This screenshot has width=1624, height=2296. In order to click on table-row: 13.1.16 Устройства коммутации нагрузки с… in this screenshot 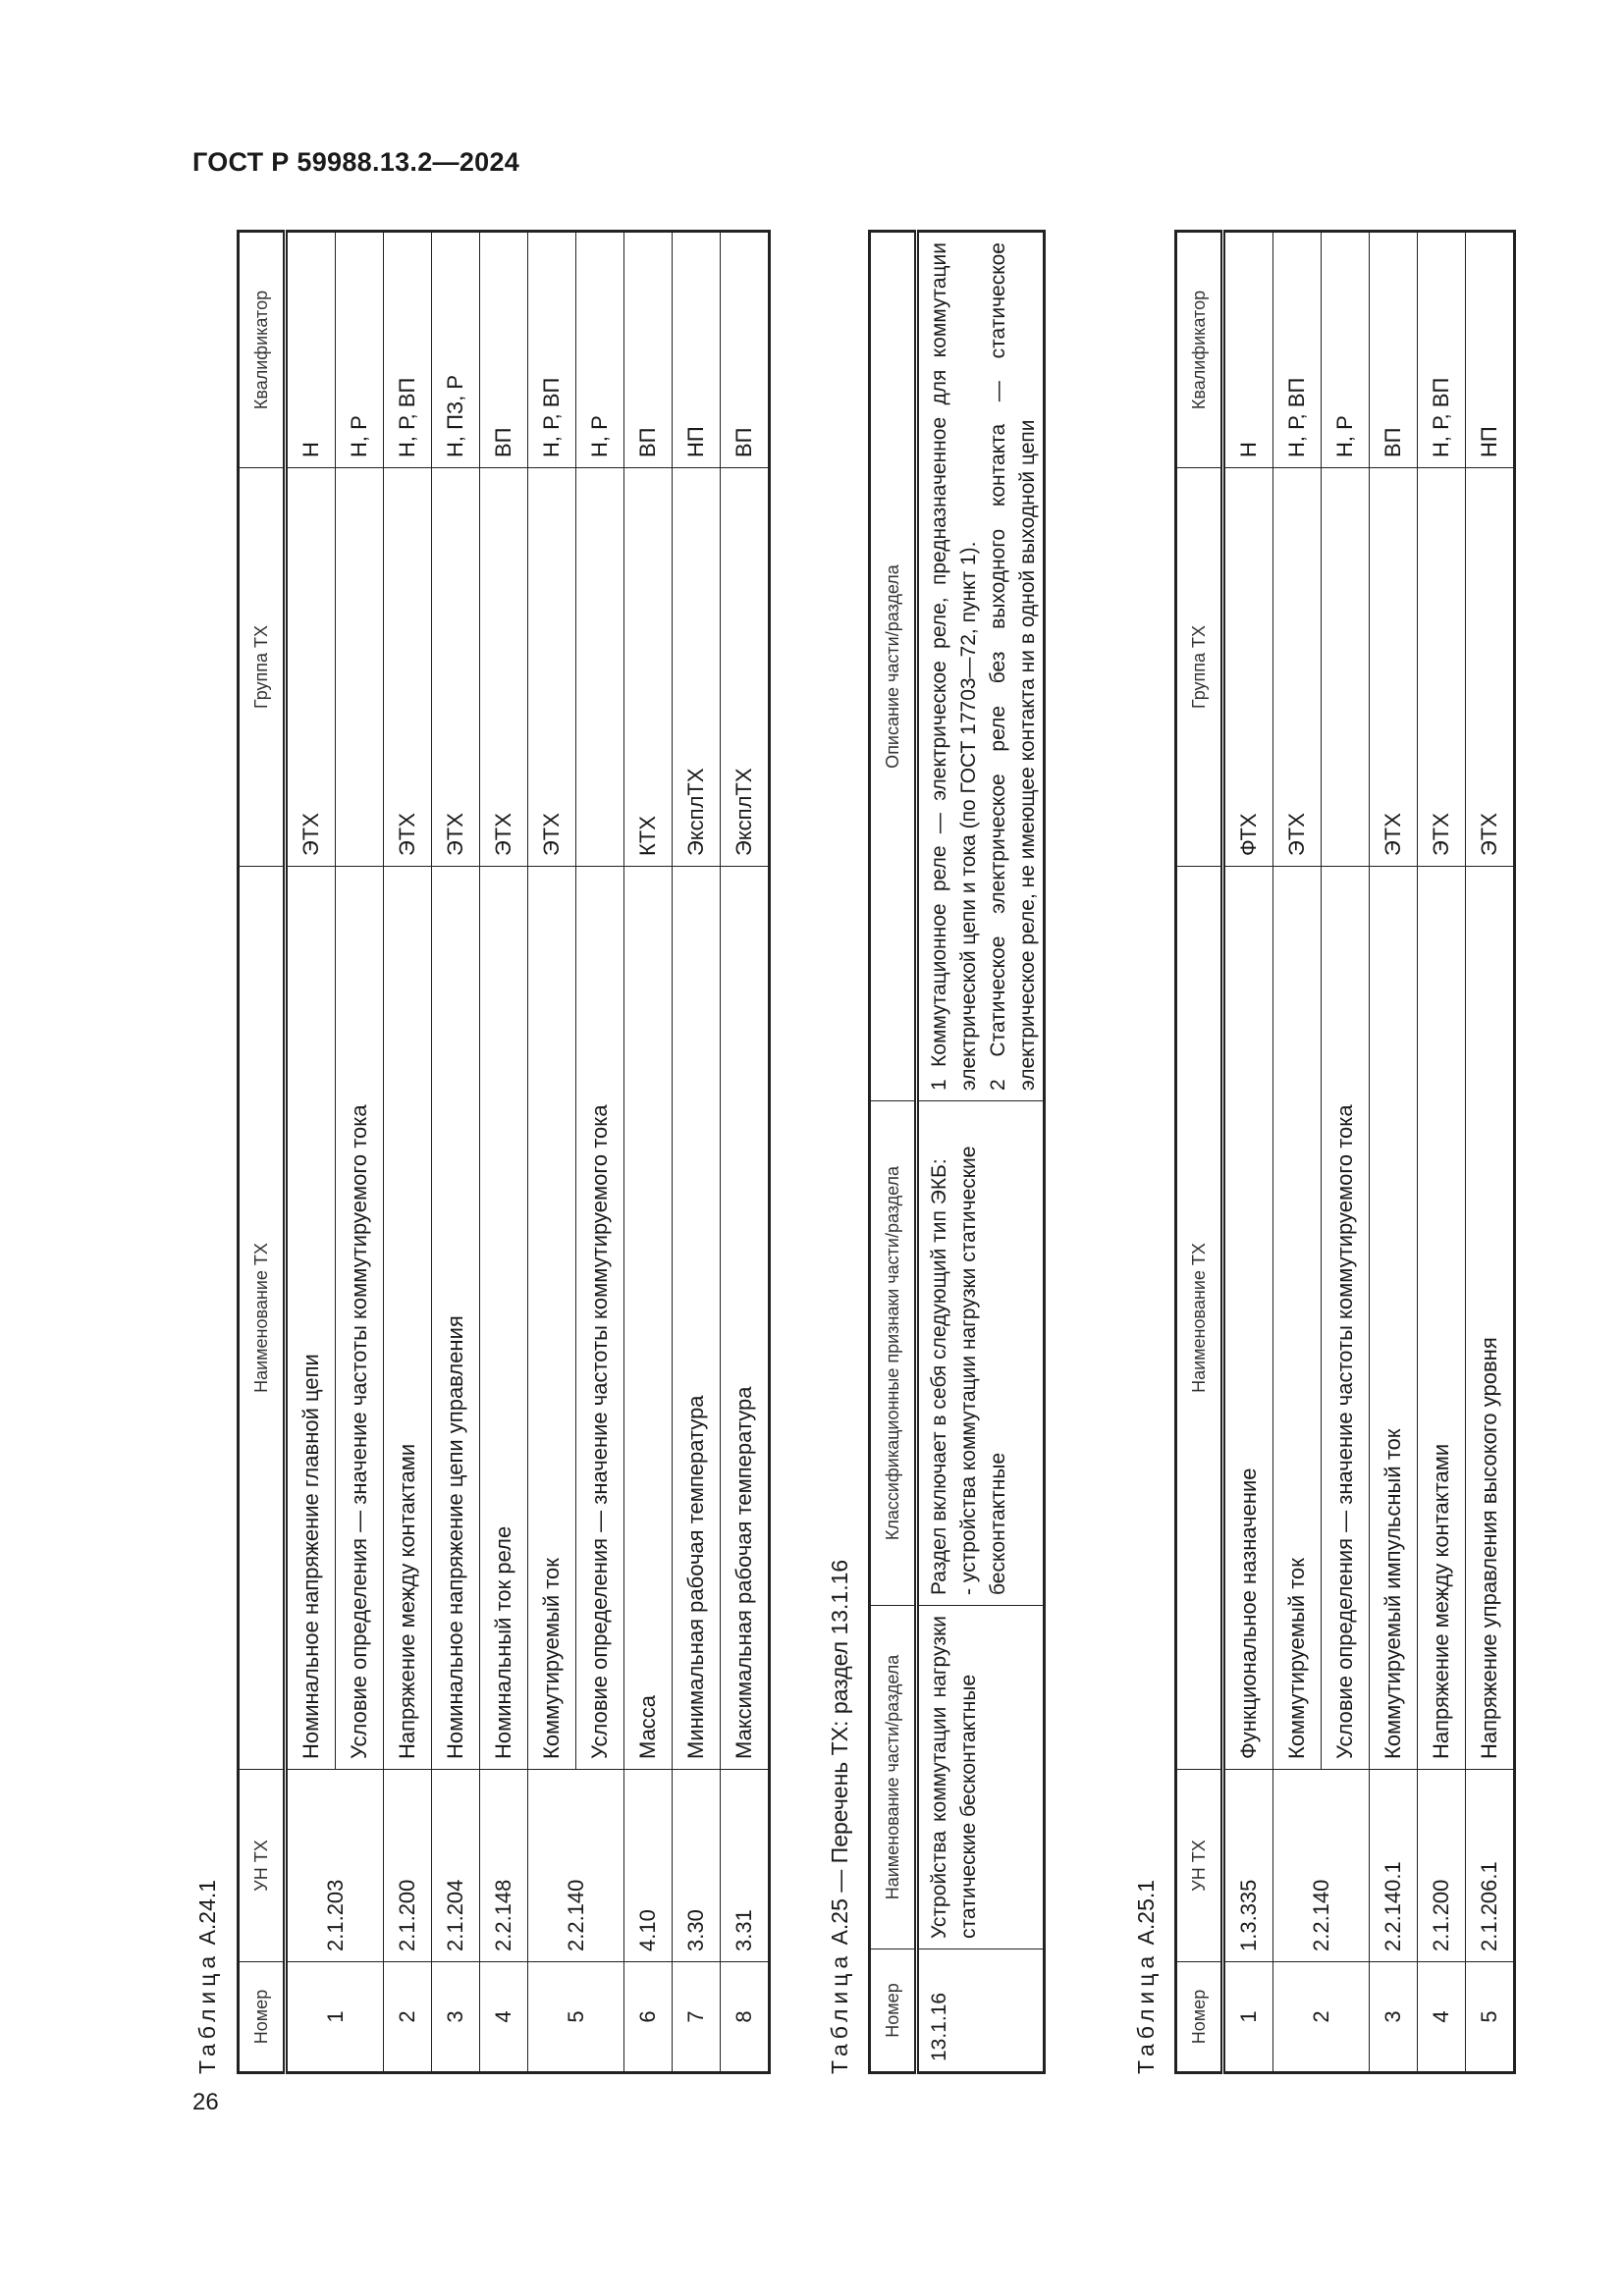, I will do `click(980, 1152)`.